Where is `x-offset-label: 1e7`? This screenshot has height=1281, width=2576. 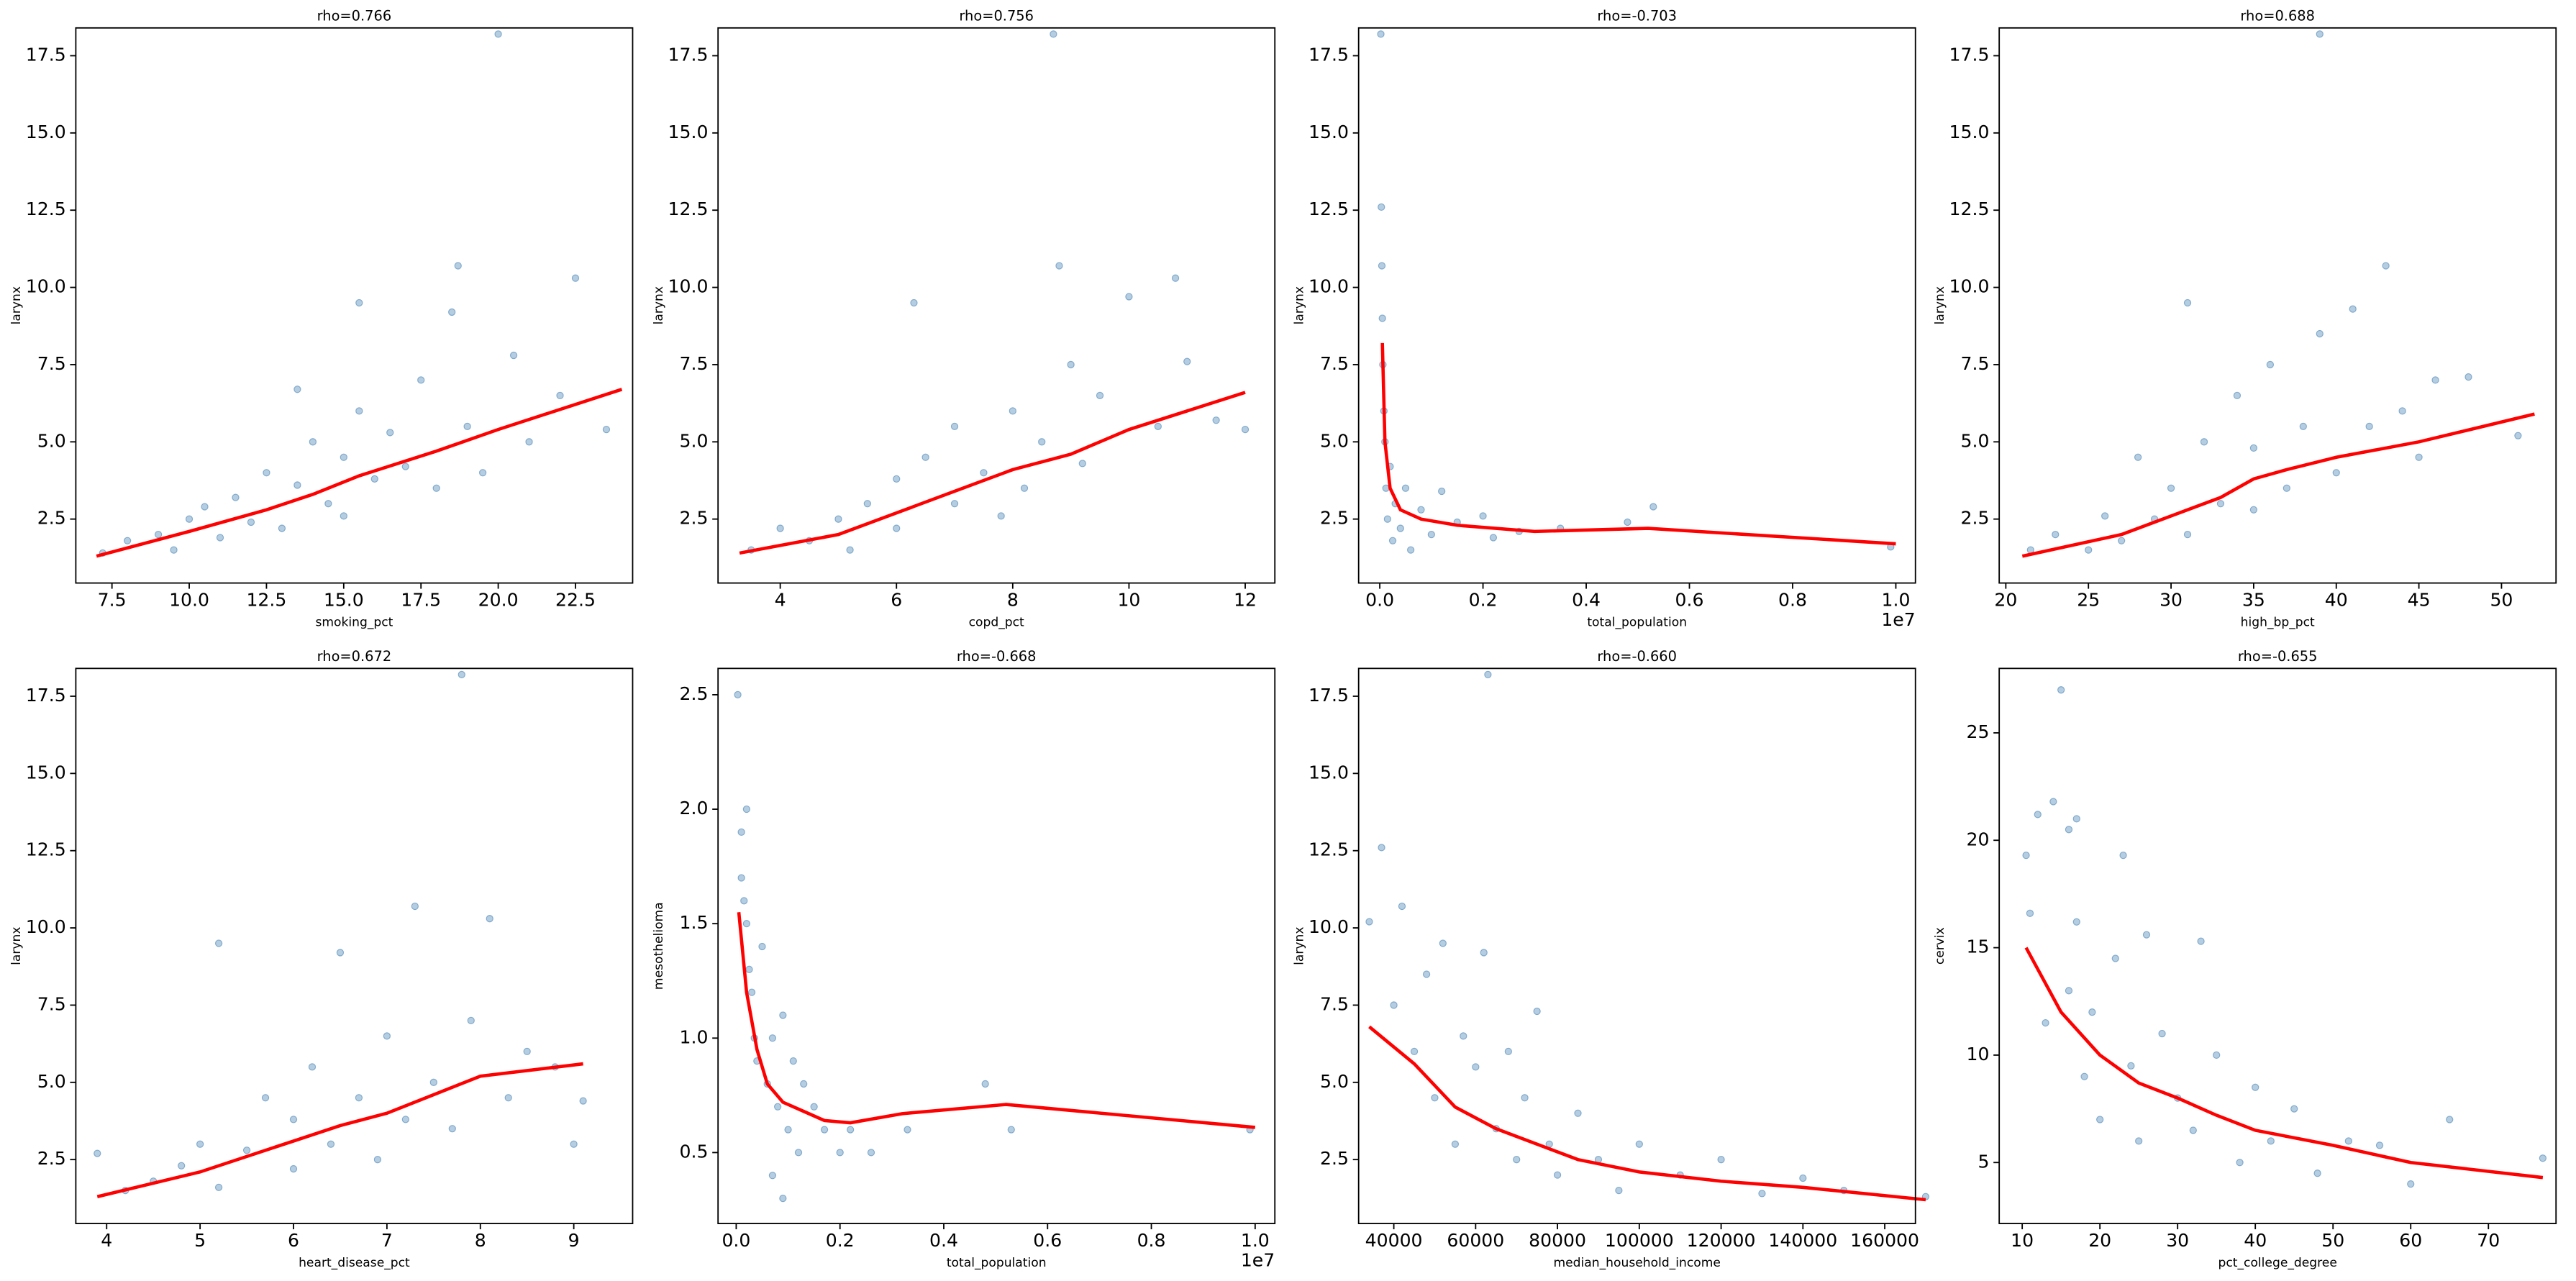 x-offset-label: 1e7 is located at coordinates (1258, 1260).